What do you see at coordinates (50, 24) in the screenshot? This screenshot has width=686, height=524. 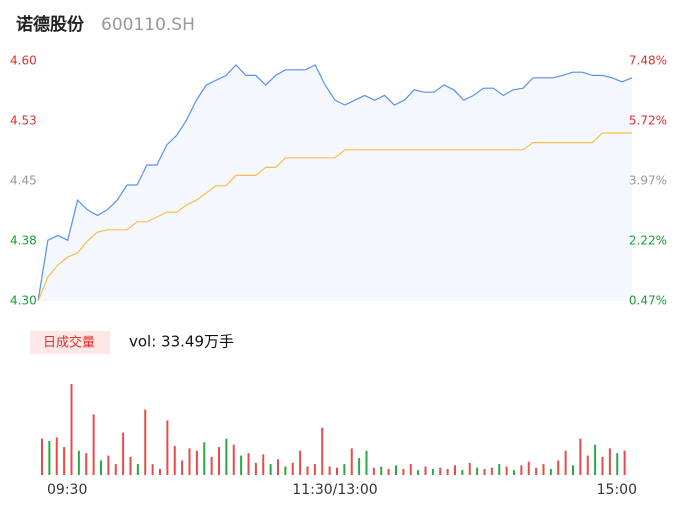 I see `stock-name: 诺德股份` at bounding box center [50, 24].